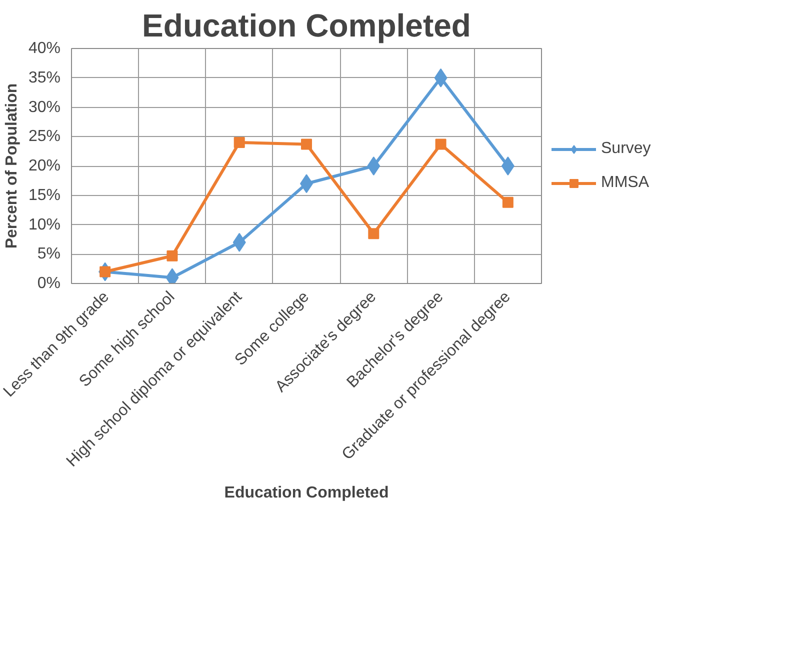 This screenshot has height=649, width=786. Describe the element at coordinates (306, 493) in the screenshot. I see `x-axis-title: Education Completed` at that location.